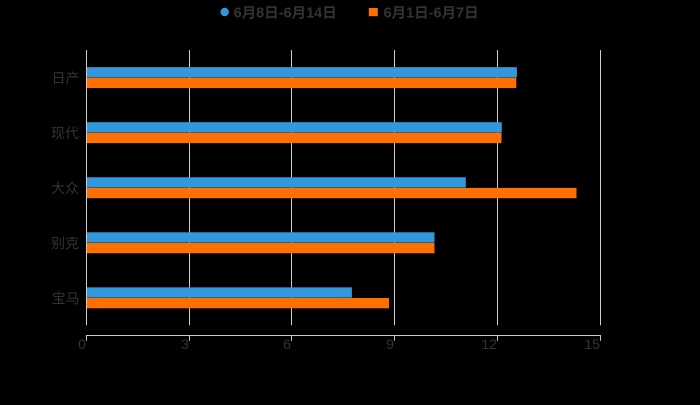 This screenshot has width=700, height=405. I want to click on svg-text: 12, so click(489, 344).